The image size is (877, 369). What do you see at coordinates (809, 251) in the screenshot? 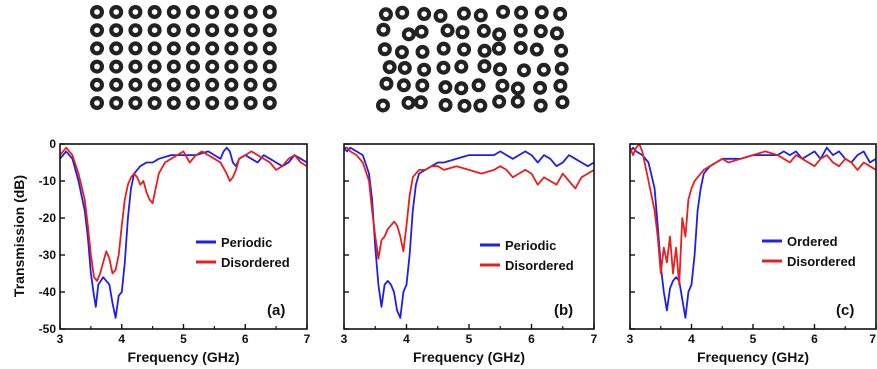
I see `legend: Ordered Disordered` at bounding box center [809, 251].